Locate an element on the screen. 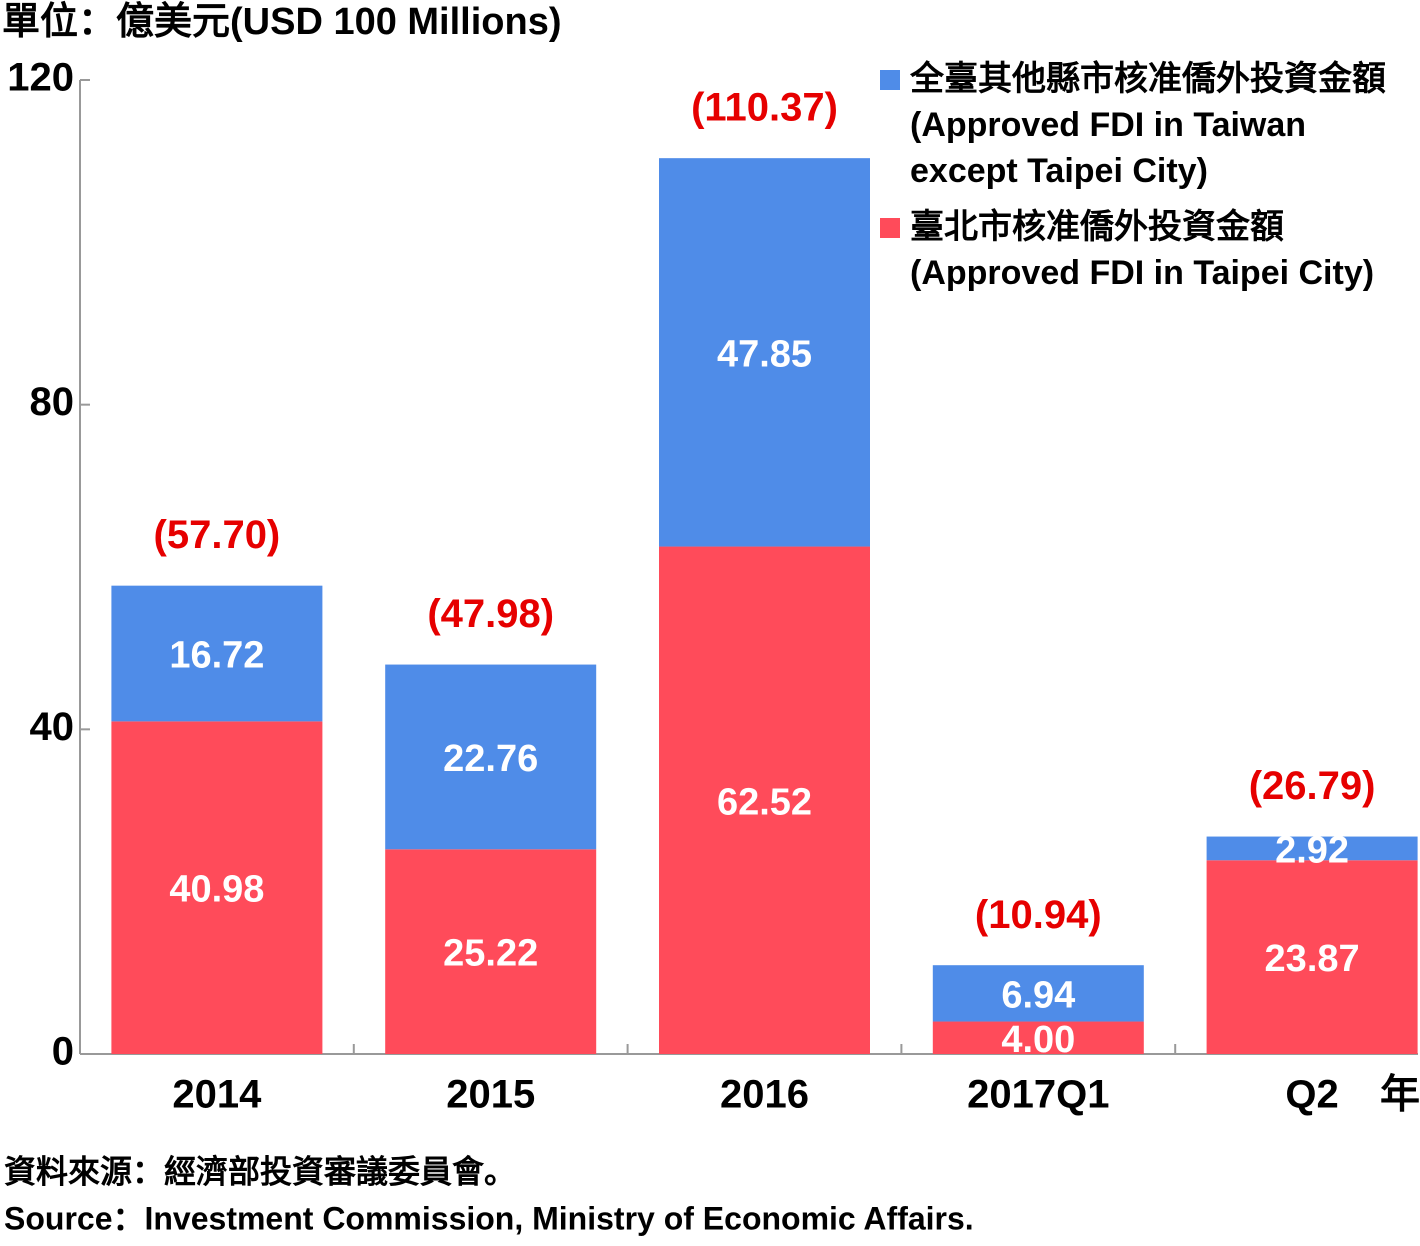 The image size is (1420, 1246). value-label: 23.87 is located at coordinates (1312, 959).